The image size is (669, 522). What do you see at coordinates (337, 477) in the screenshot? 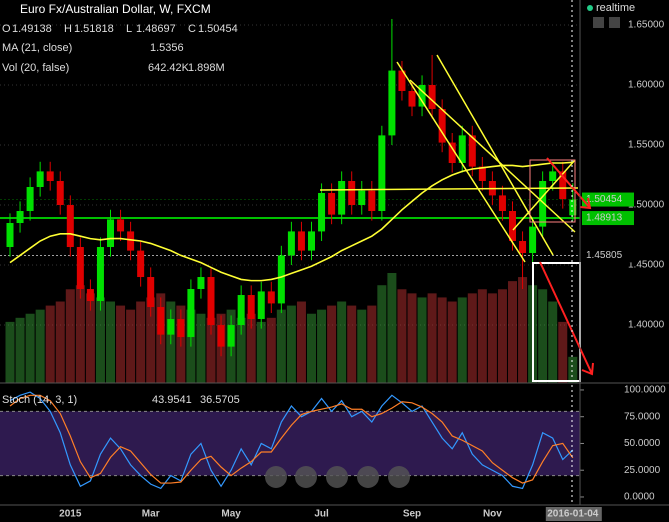
I see `nav-reset` at bounding box center [337, 477].